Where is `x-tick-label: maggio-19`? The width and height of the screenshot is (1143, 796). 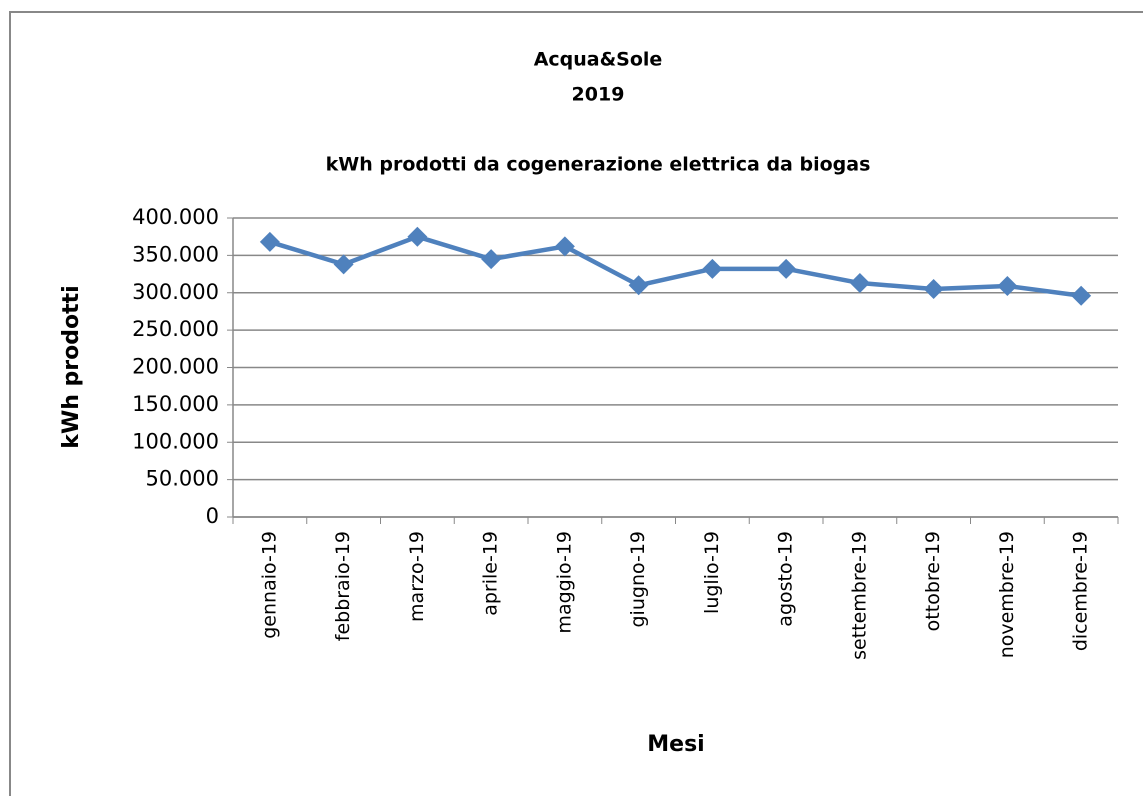
x-tick-label: maggio-19 is located at coordinates (564, 582).